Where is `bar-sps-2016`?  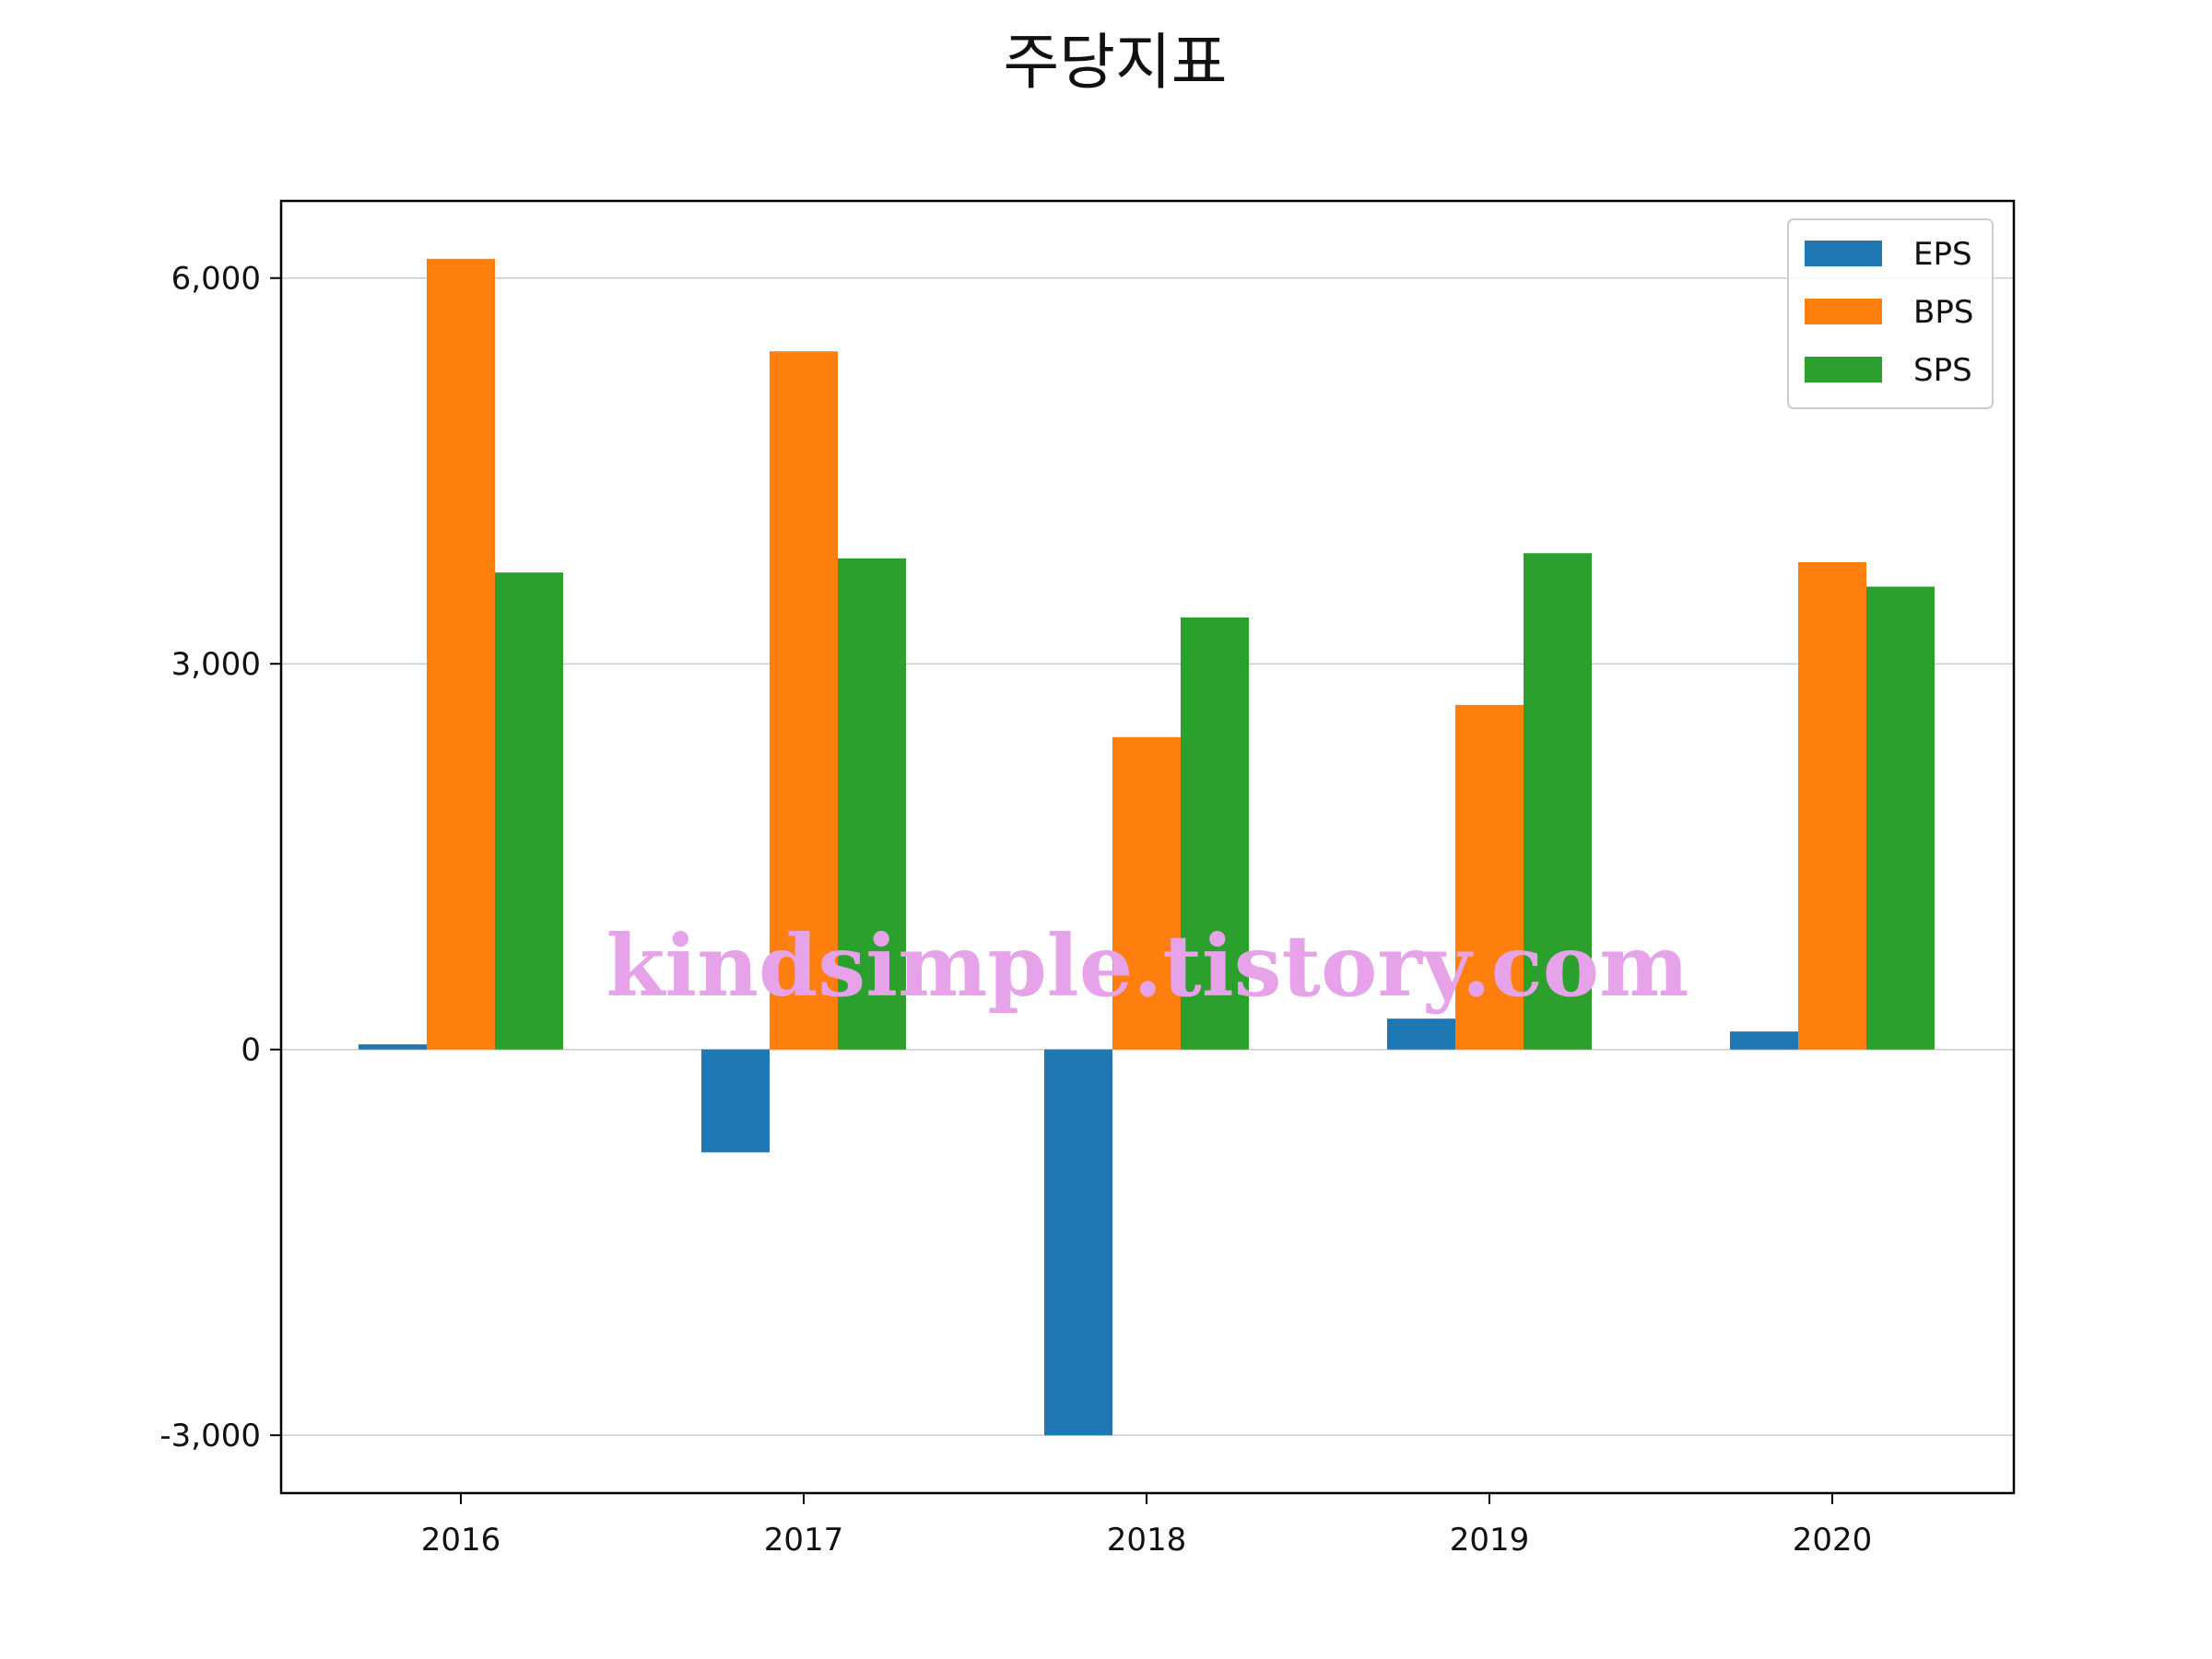
bar-sps-2016 is located at coordinates (529, 811).